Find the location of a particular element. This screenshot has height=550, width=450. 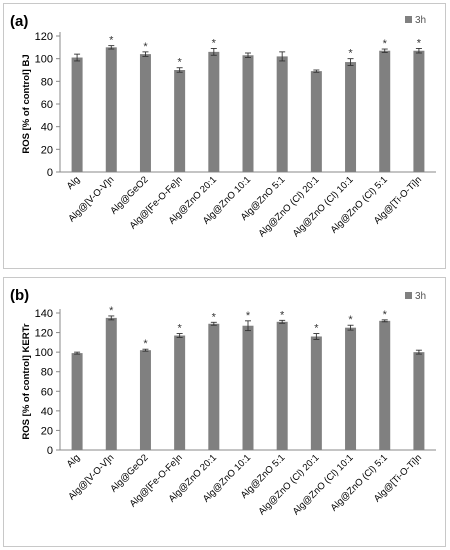

panel-label: (b) is located at coordinates (19, 295).